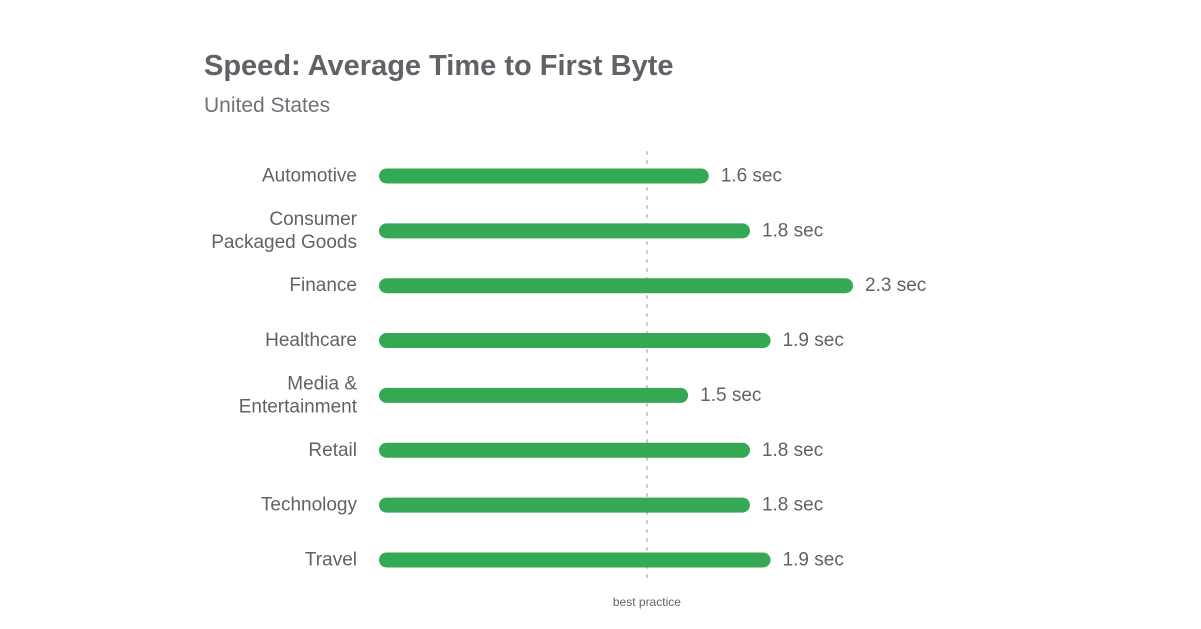  What do you see at coordinates (647, 602) in the screenshot?
I see `best-practice-label: best practice` at bounding box center [647, 602].